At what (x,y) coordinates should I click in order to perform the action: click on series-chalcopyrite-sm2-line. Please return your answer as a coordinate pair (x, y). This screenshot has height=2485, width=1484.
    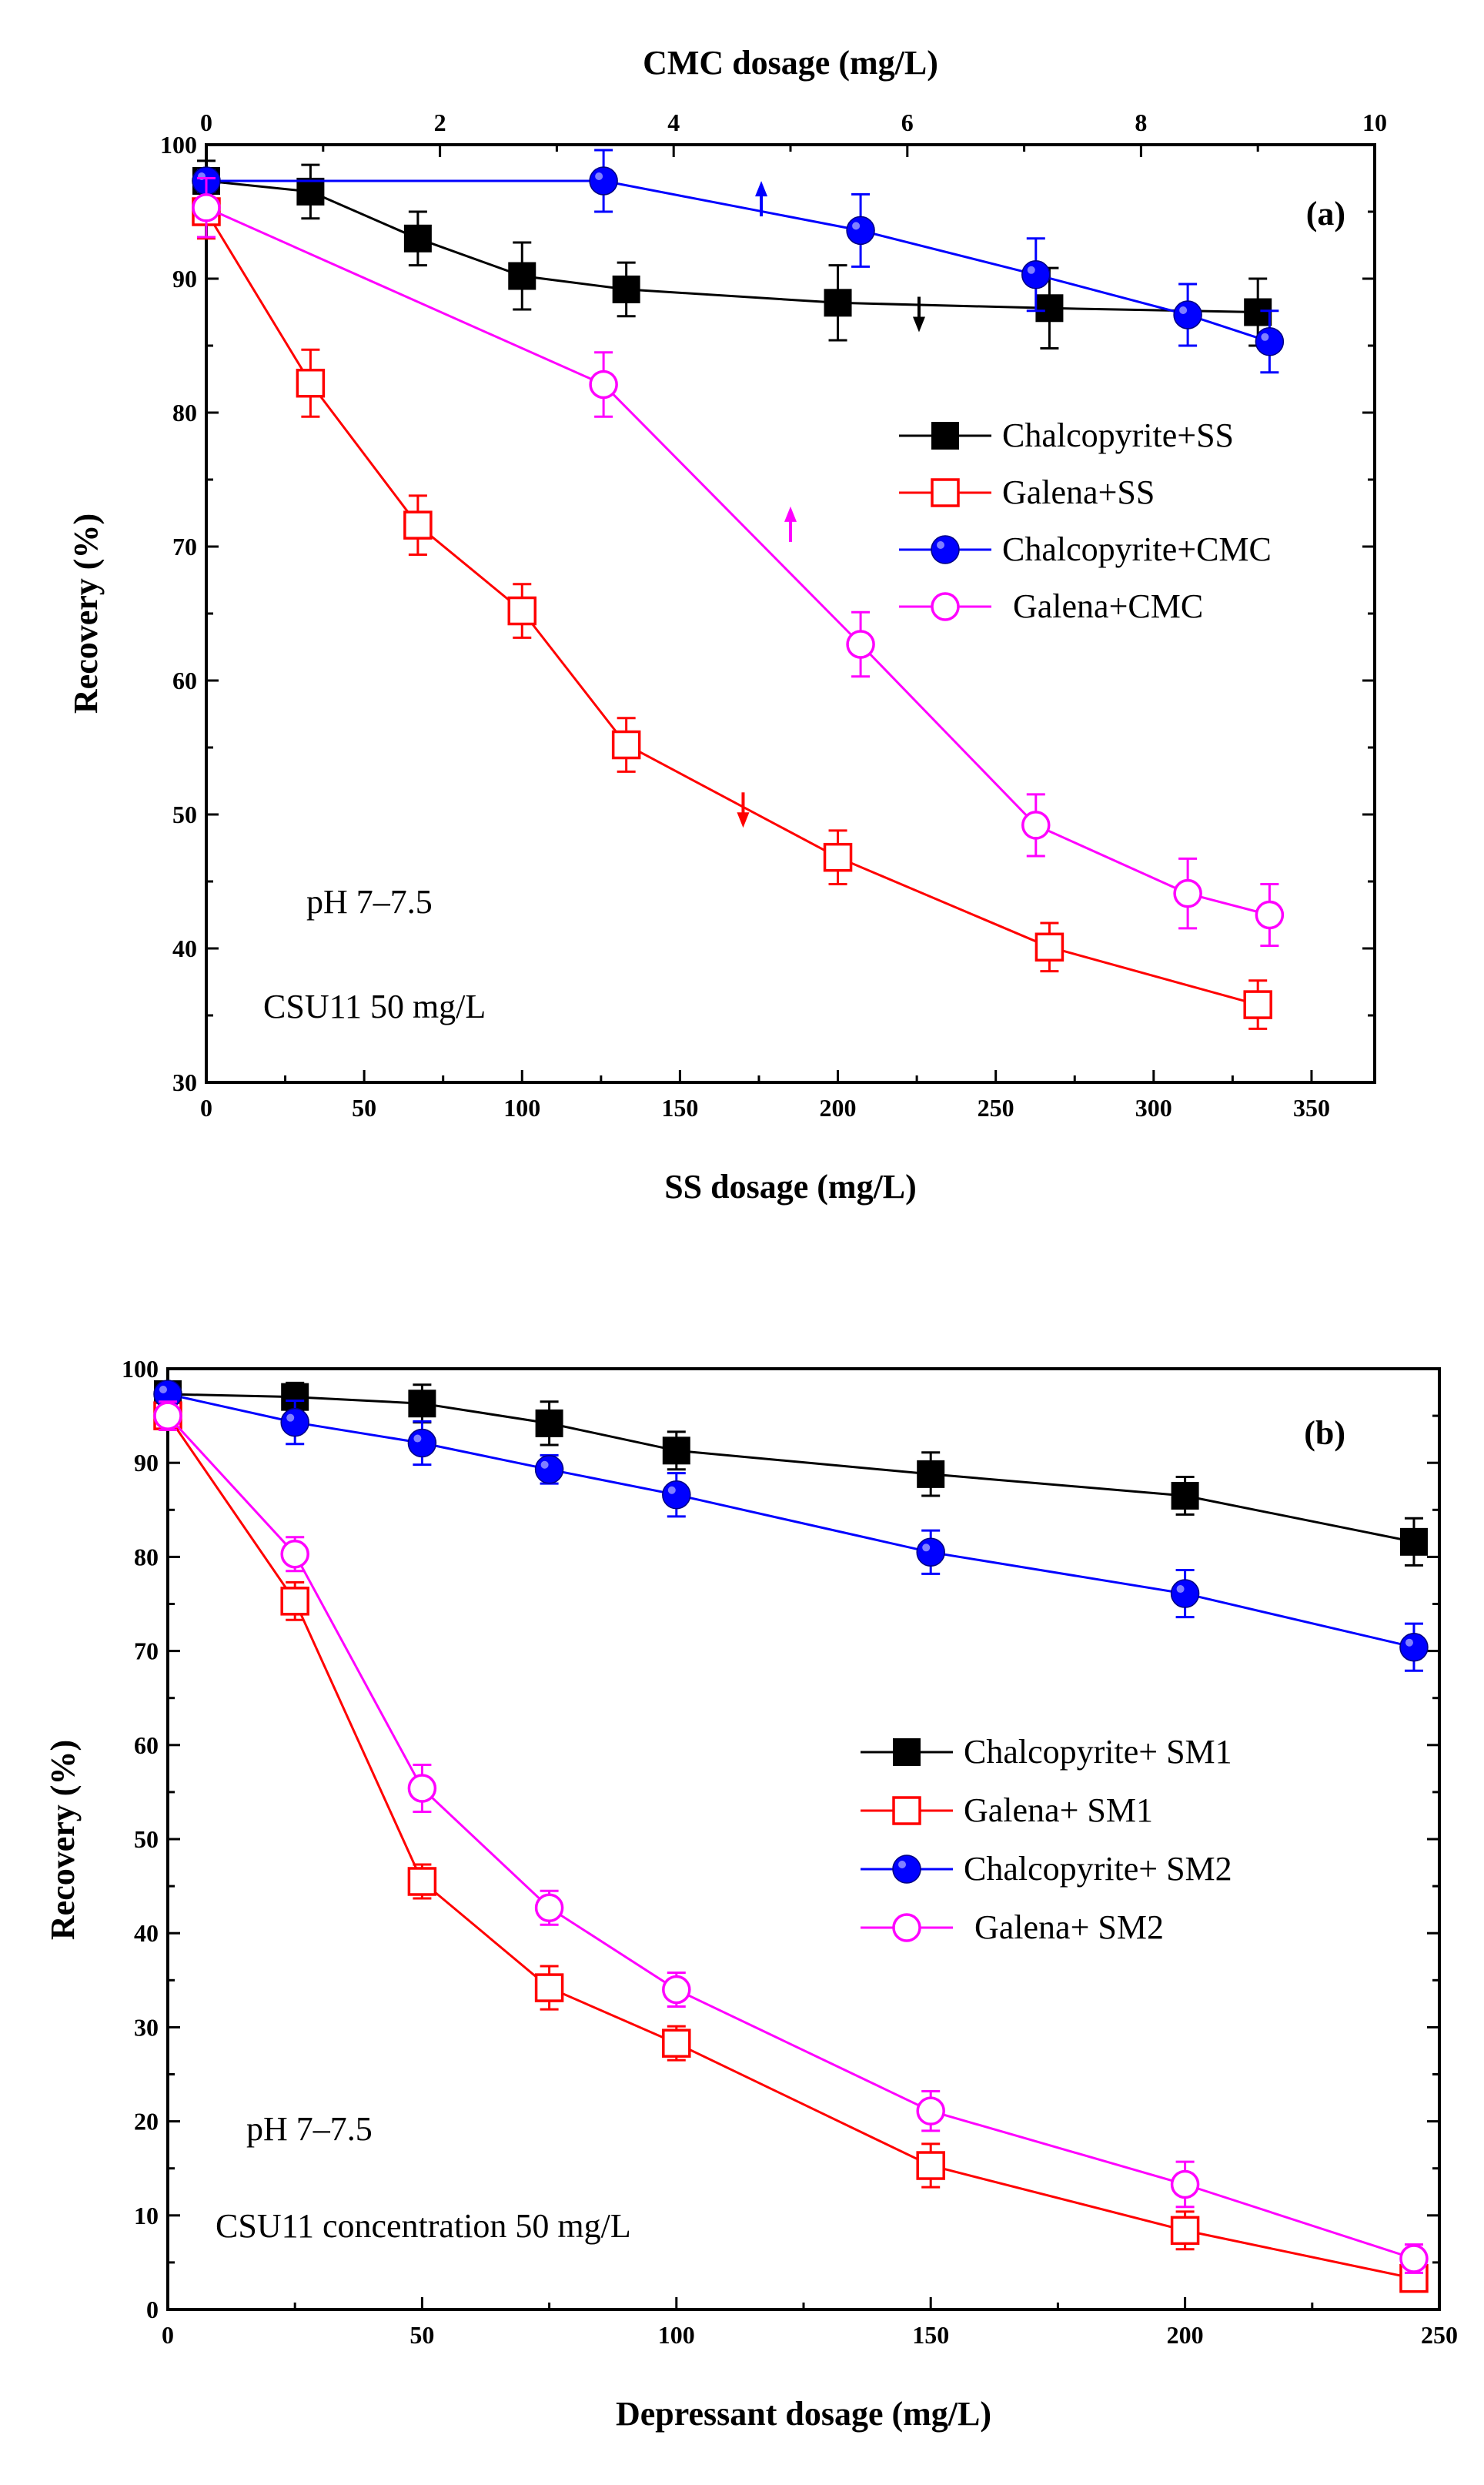
    Looking at the image, I should click on (791, 1521).